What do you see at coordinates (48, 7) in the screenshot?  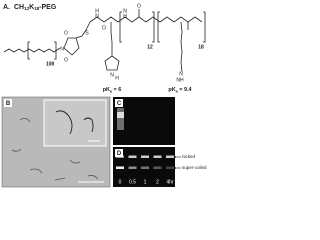 I see `title-part: -PEG` at bounding box center [48, 7].